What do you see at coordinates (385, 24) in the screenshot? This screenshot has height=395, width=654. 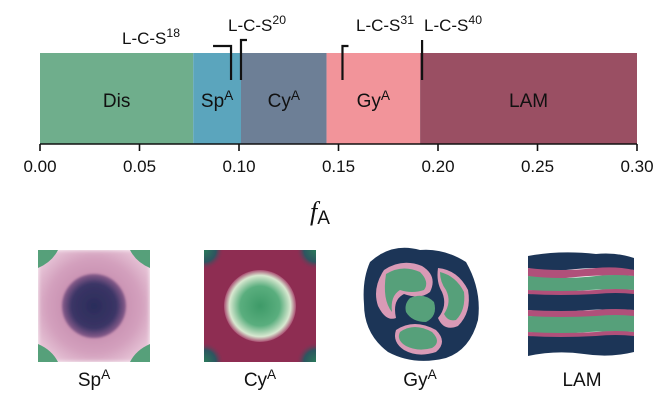 I see `marker-label: L-C-S31` at bounding box center [385, 24].